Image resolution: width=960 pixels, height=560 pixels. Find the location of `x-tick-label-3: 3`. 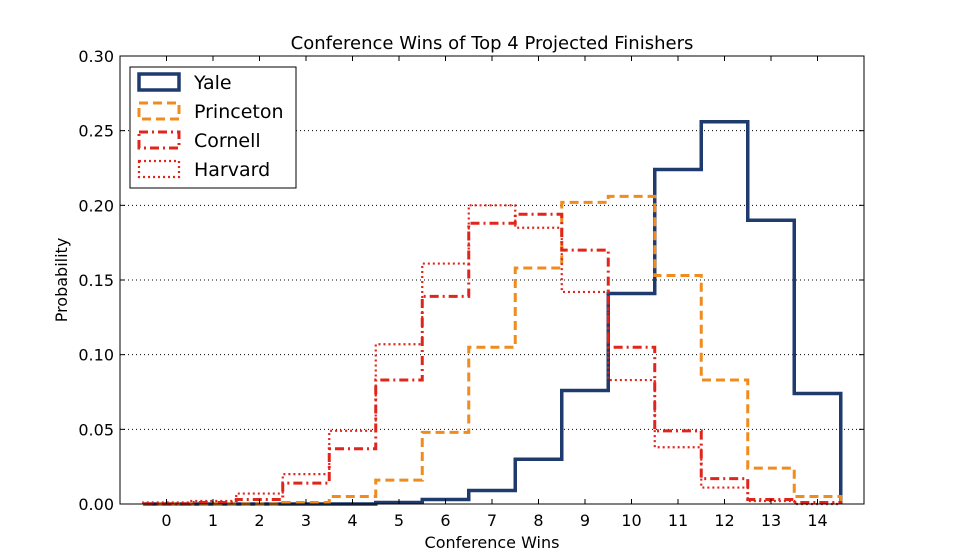

x-tick-label-3: 3 is located at coordinates (306, 520).